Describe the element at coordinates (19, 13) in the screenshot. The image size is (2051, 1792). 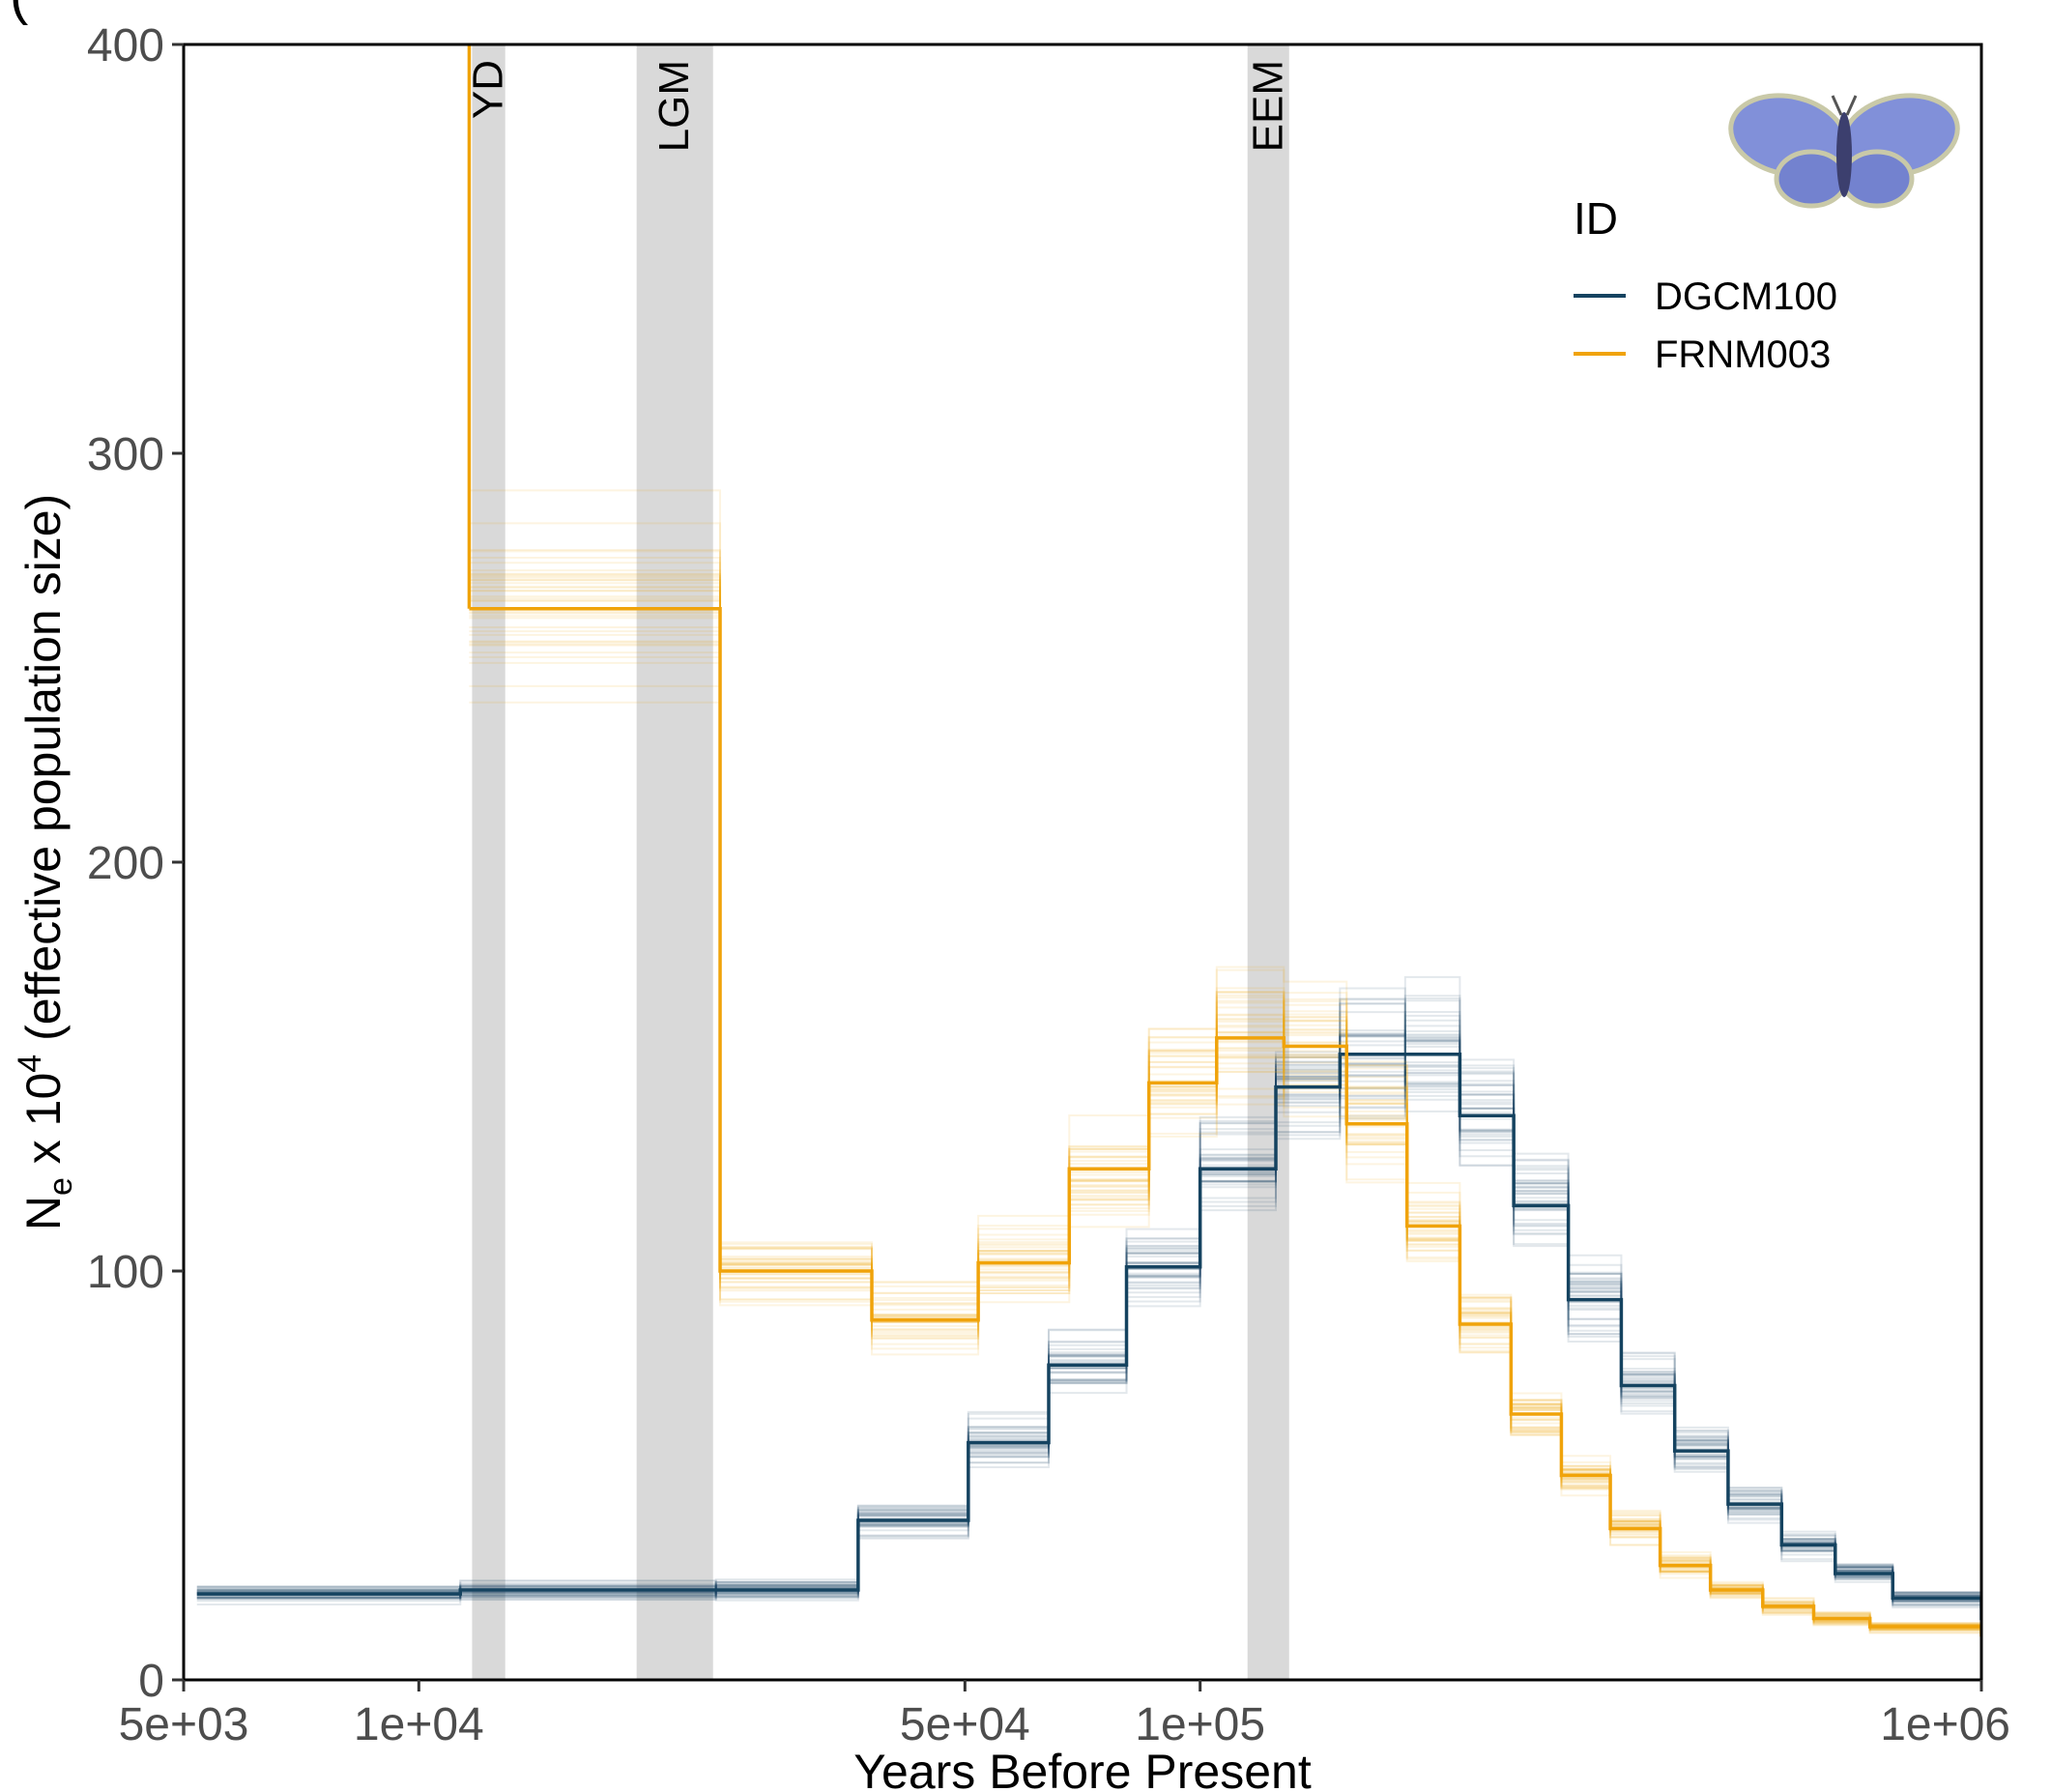
I see `panel-tag: (` at that location.